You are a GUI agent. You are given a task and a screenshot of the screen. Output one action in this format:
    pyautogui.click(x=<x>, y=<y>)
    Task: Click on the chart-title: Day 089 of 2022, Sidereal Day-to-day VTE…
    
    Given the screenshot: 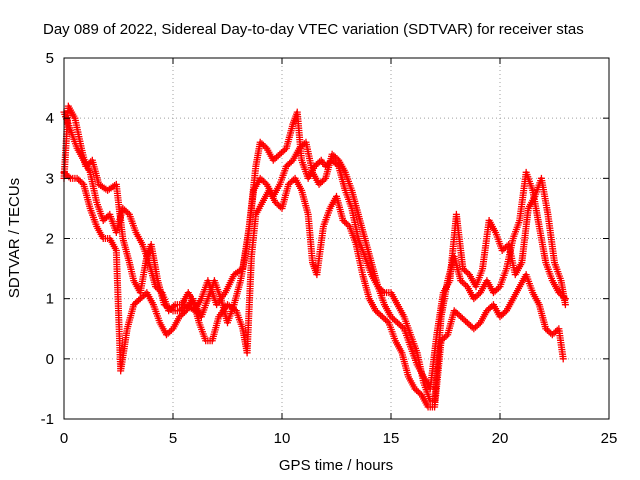 What is the action you would take?
    pyautogui.click(x=313, y=29)
    